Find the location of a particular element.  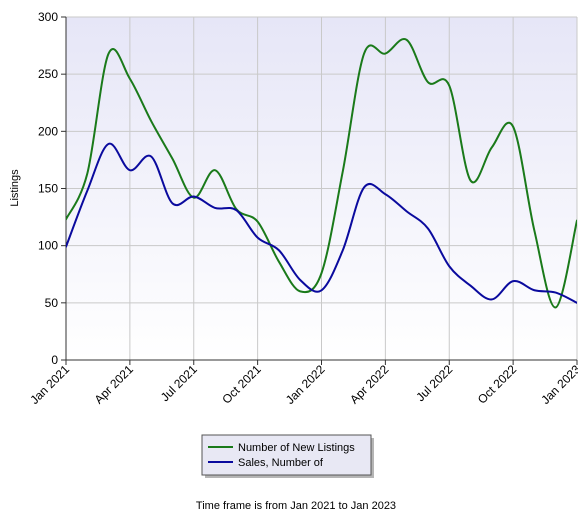

y-tick-label: 150 is located at coordinates (48, 189).